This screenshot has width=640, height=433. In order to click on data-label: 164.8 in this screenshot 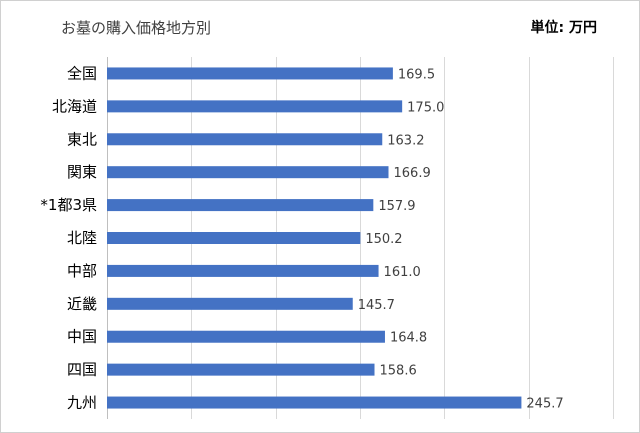, I will do `click(408, 338)`.